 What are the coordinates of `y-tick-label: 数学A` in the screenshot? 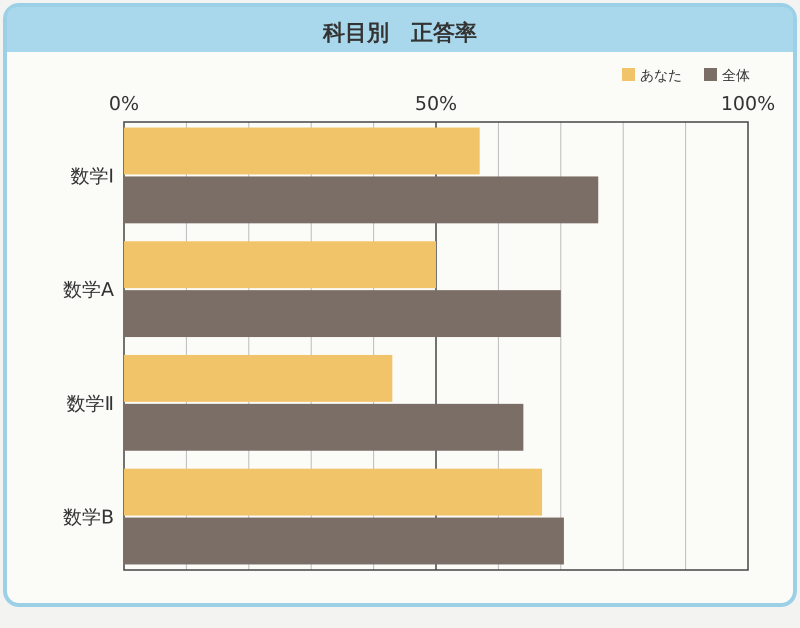 It's located at (88, 290).